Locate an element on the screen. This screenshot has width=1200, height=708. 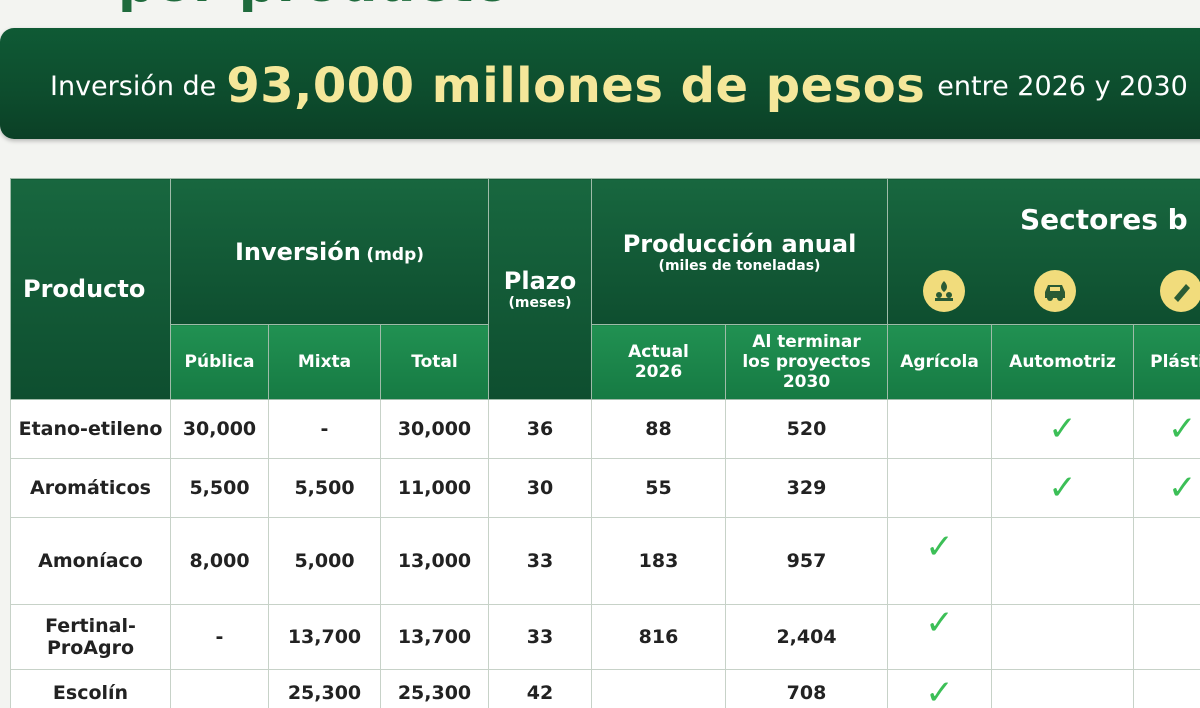
header-al-terminar-line1: Al terminar is located at coordinates (806, 342).